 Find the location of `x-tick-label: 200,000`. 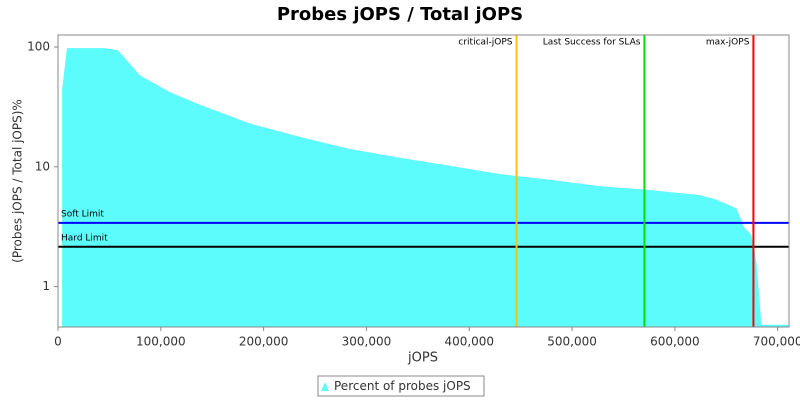

x-tick-label: 200,000 is located at coordinates (264, 342).